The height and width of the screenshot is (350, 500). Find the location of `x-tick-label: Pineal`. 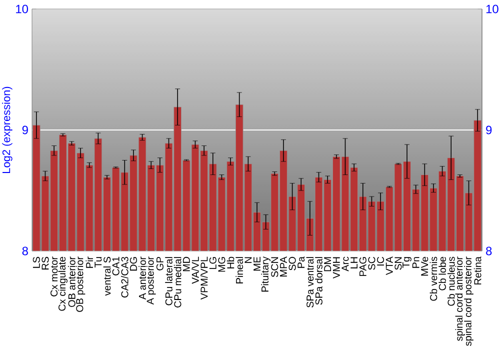

x-tick-label: Pineal is located at coordinates (240, 270).